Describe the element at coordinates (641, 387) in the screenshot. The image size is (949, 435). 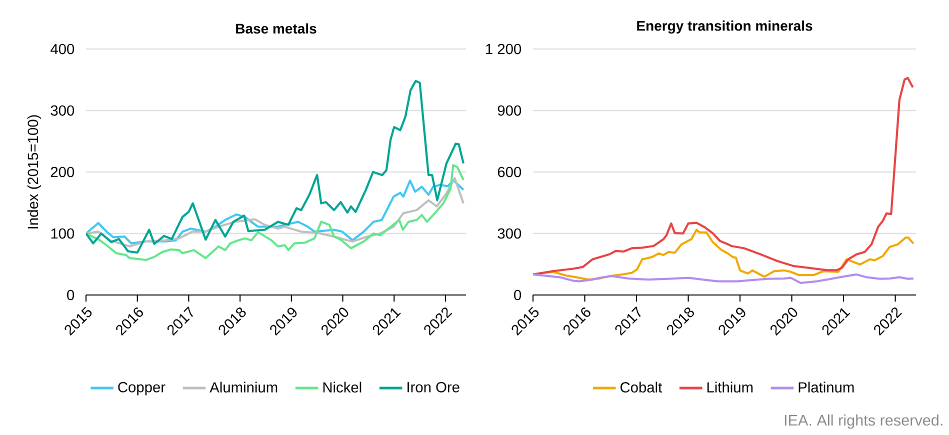
I see `legend-label: Cobalt` at that location.